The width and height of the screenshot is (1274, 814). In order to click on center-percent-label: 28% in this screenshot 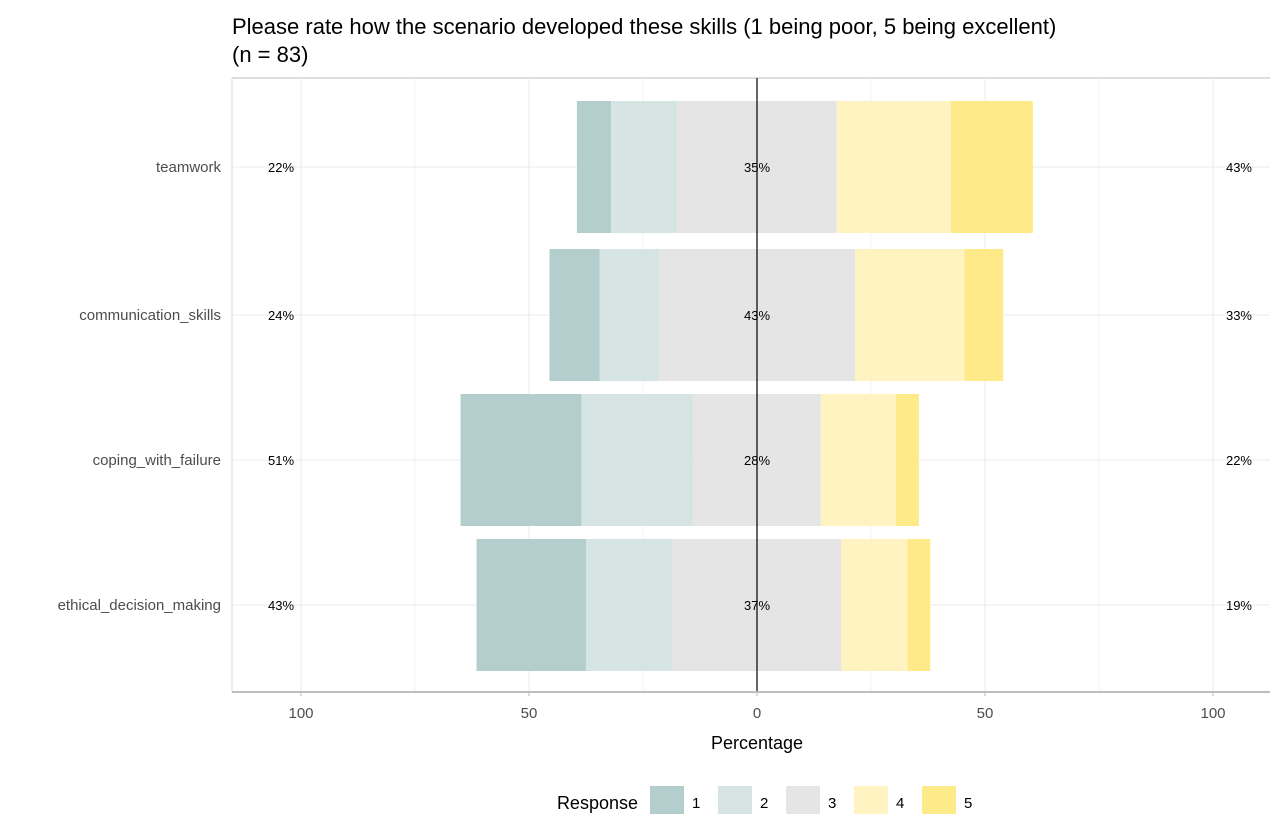, I will do `click(757, 460)`.